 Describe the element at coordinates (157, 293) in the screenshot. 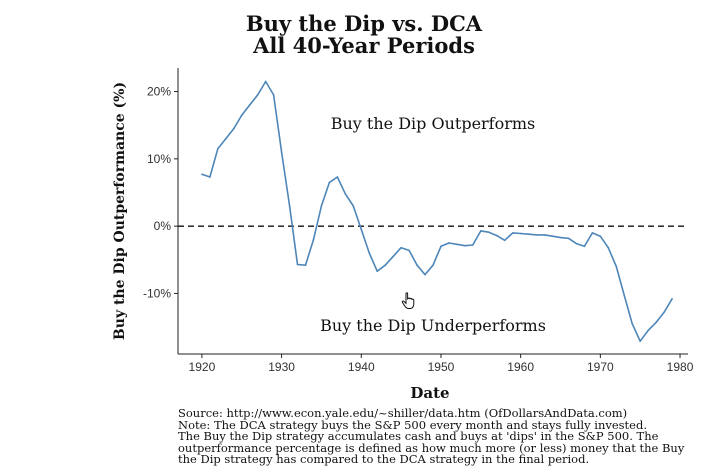

I see `y-tick-label: -10%` at that location.